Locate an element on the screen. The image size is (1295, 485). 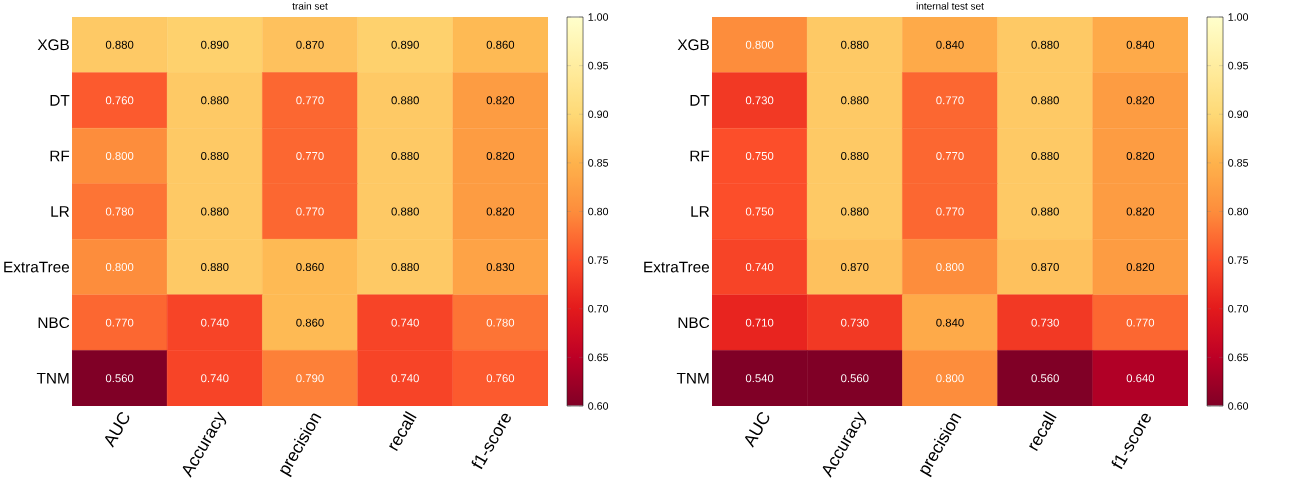
chart-title: train set is located at coordinates (310, 6).